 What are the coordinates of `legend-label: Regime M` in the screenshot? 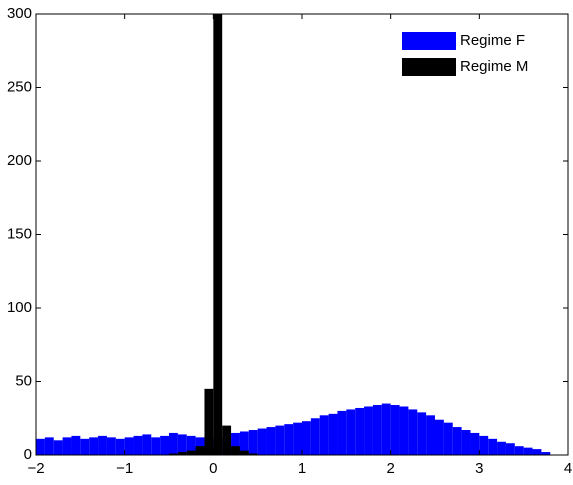 It's located at (494, 66).